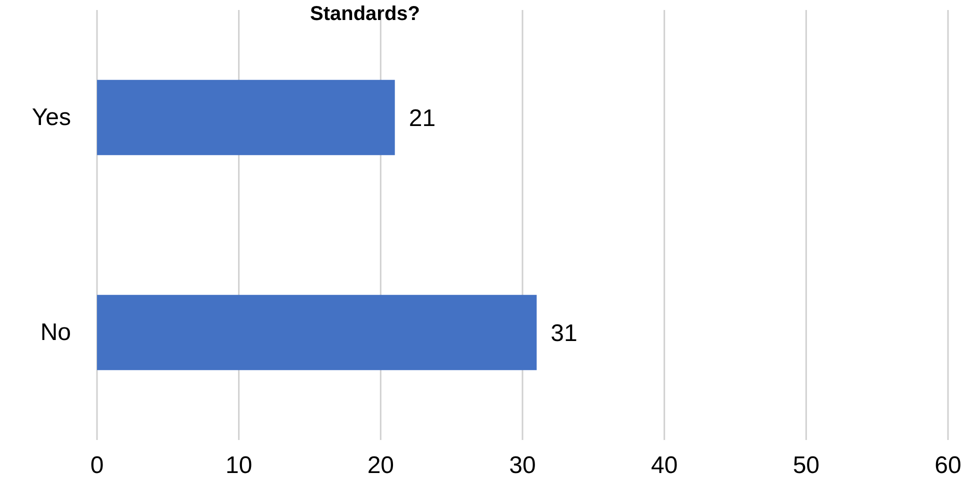 The height and width of the screenshot is (492, 965). What do you see at coordinates (948, 466) in the screenshot?
I see `x-tick-label: 60` at bounding box center [948, 466].